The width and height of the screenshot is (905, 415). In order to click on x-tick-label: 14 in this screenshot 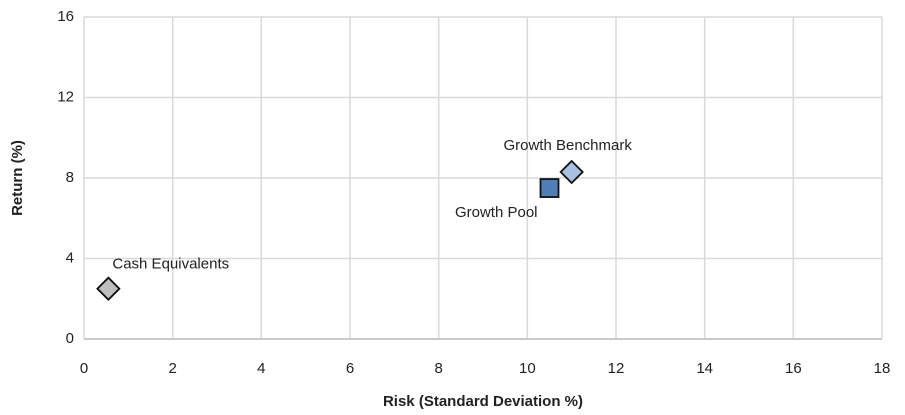, I will do `click(704, 368)`.